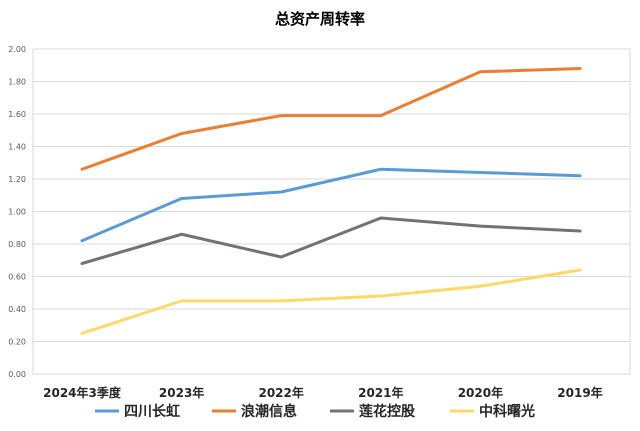 The width and height of the screenshot is (640, 431). I want to click on x-tick-label: 2020年, so click(480, 392).